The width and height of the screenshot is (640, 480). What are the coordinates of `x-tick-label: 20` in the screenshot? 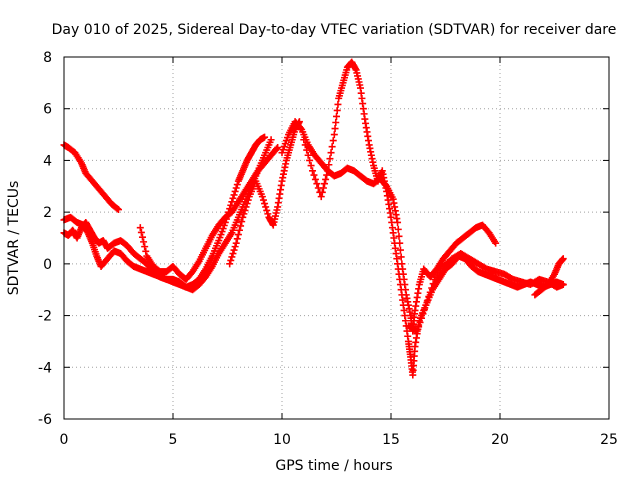 It's located at (500, 440).